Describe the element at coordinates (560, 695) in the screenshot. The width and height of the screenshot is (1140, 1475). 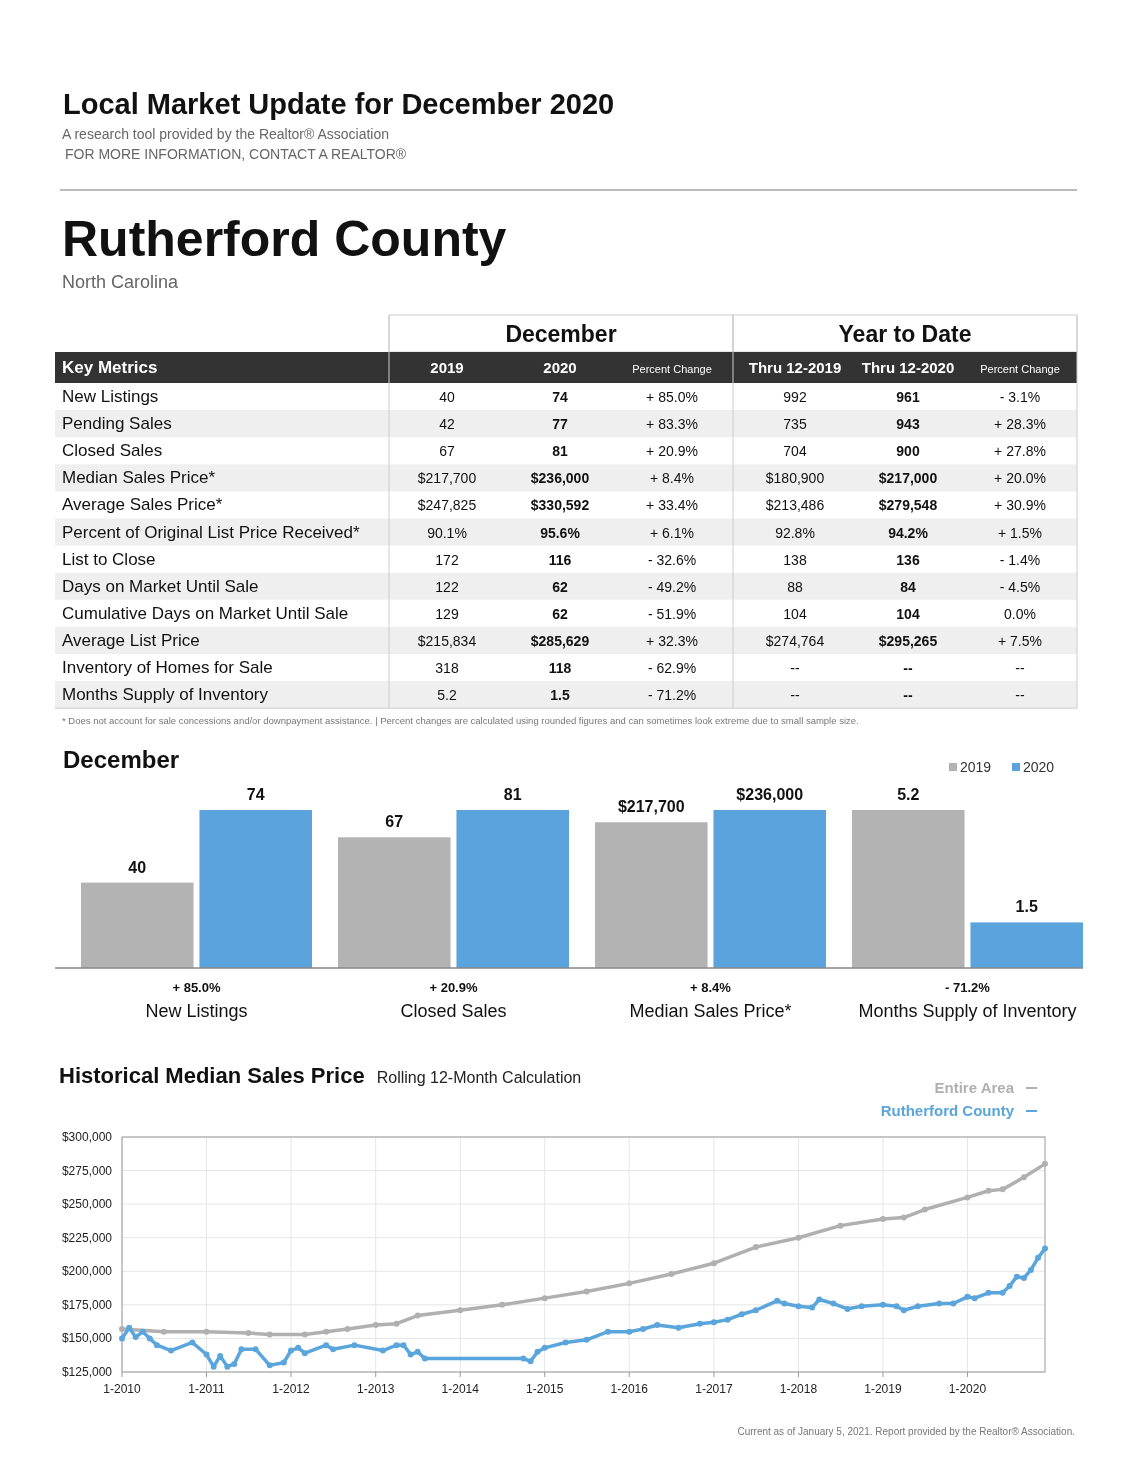
I see `text: 1.5` at that location.